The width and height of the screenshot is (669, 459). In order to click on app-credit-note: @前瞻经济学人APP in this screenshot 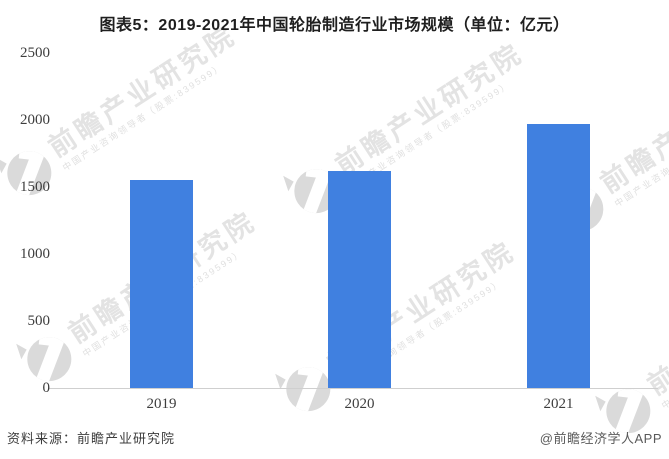, I will do `click(600, 438)`.